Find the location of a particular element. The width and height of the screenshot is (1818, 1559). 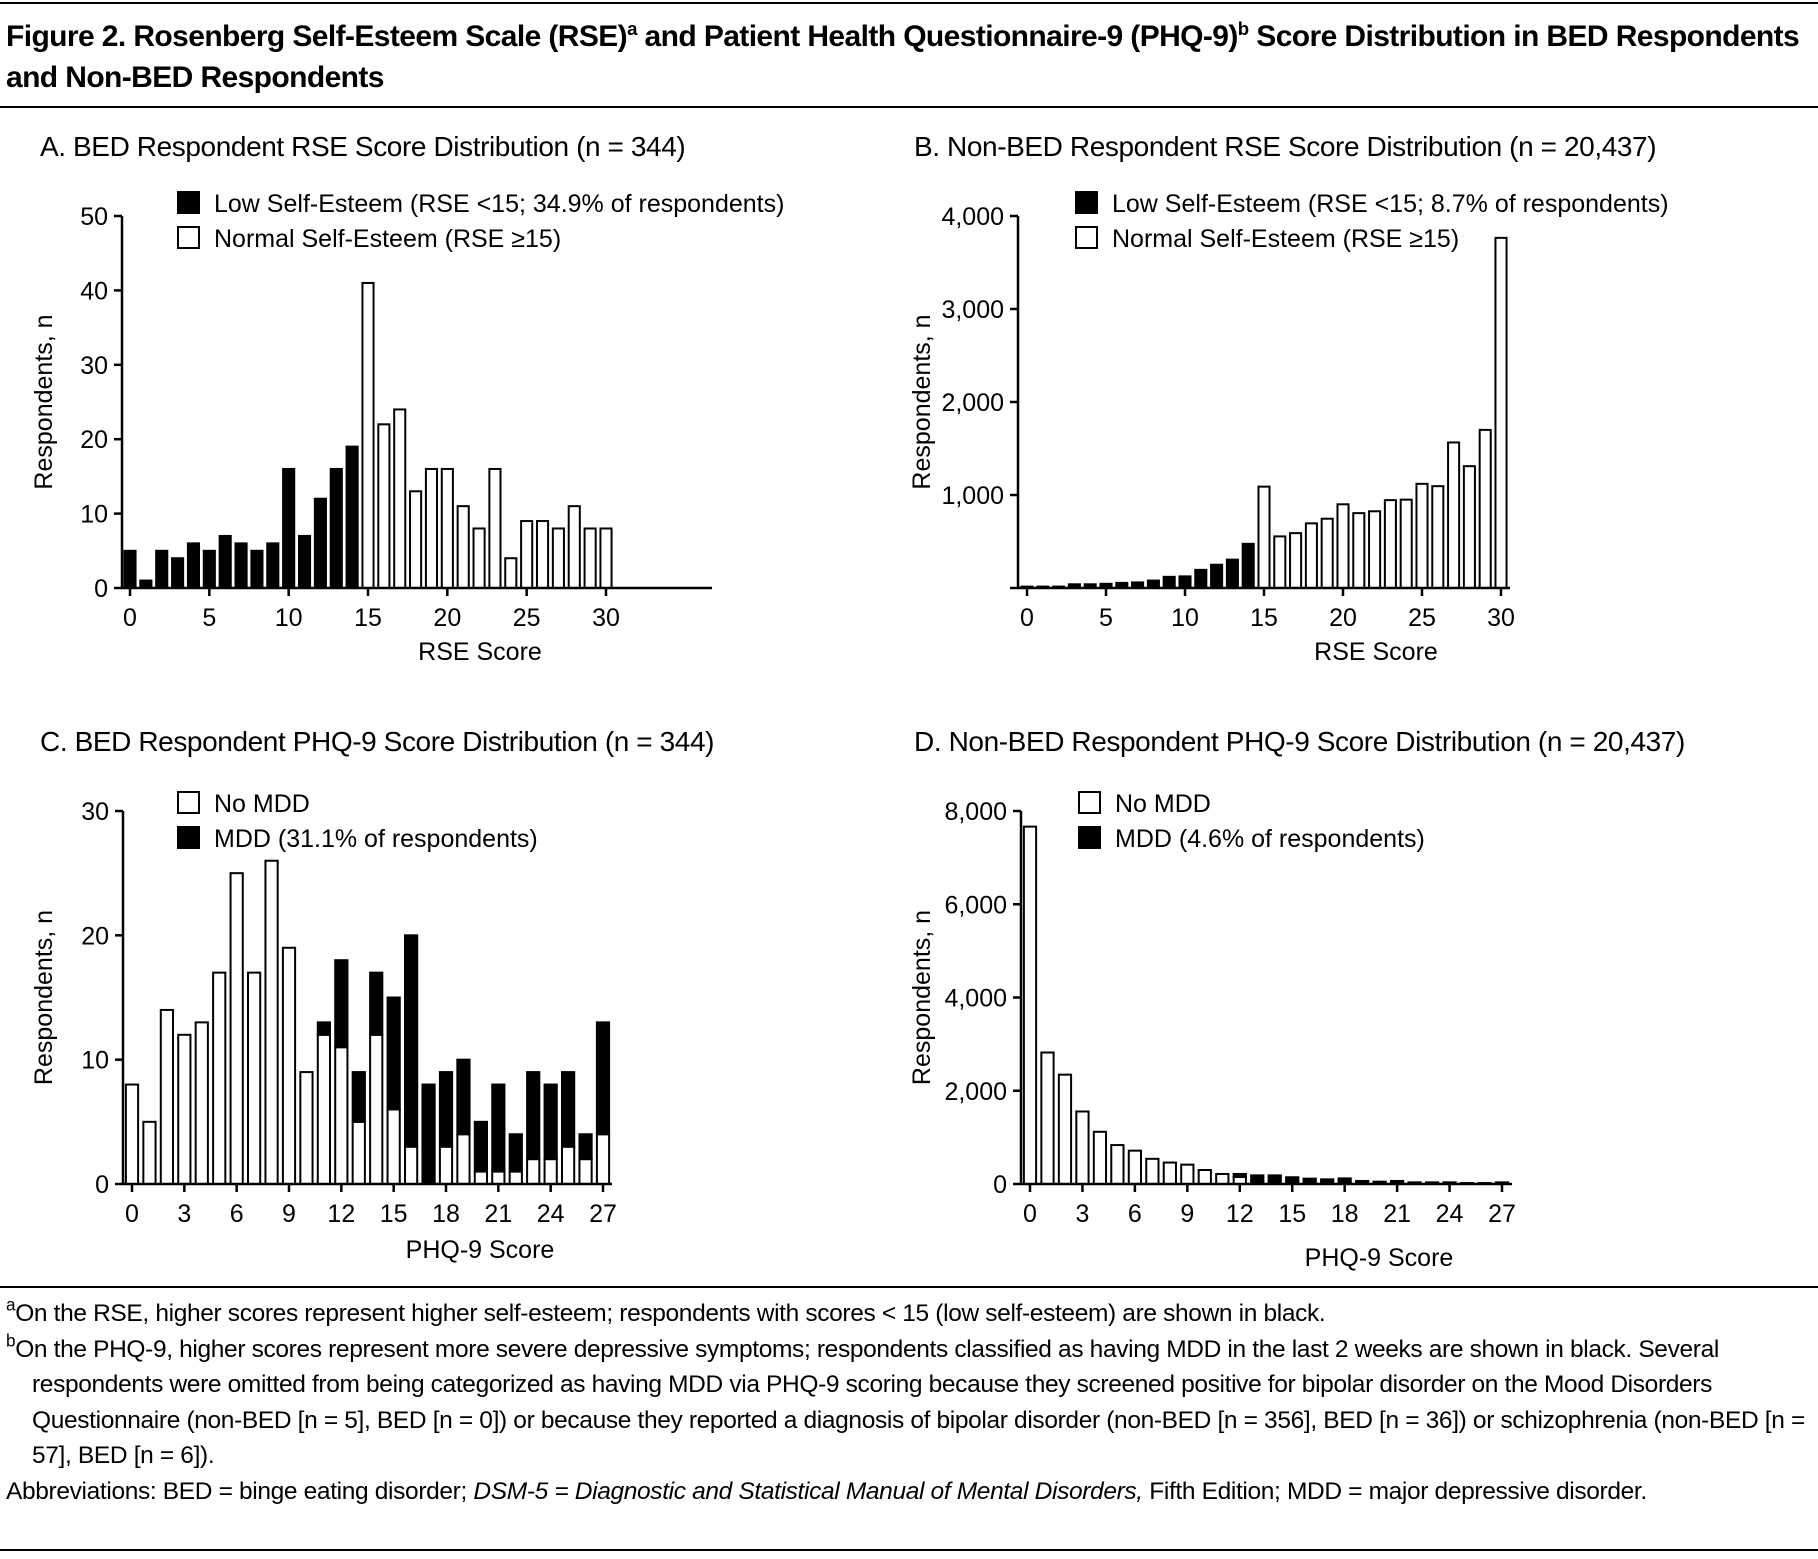

x-tick-label: 20 is located at coordinates (447, 618).